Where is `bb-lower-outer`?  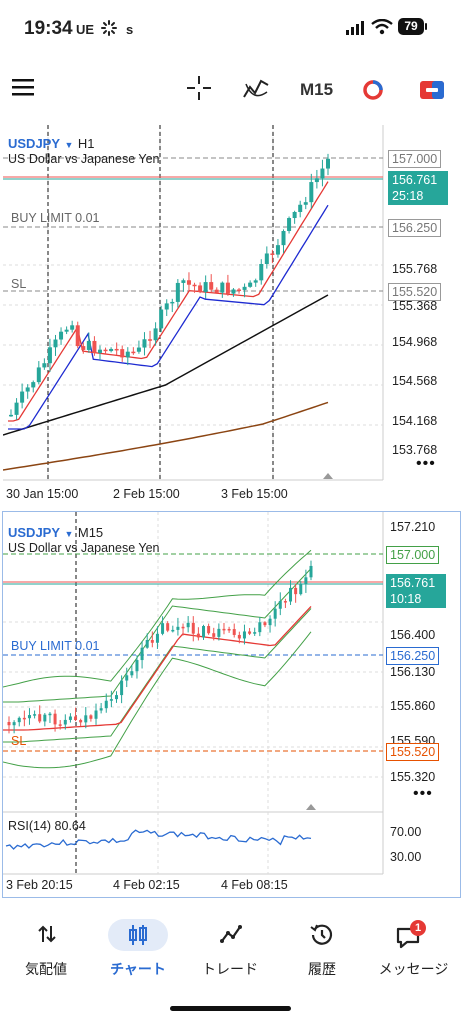 bb-lower-outer is located at coordinates (157, 700).